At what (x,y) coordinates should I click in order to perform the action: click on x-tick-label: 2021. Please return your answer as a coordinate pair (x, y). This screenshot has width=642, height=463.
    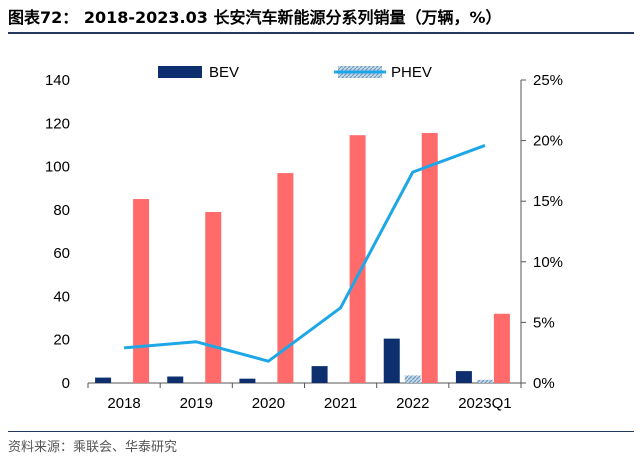
    Looking at the image, I should click on (340, 403).